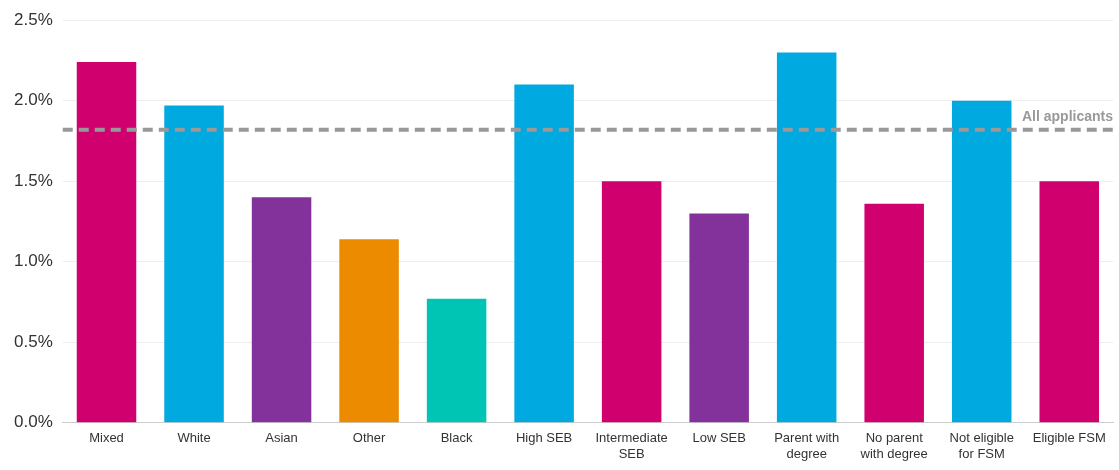 Image resolution: width=1119 pixels, height=470 pixels. Describe the element at coordinates (456, 438) in the screenshot. I see `x-tick-label: Black` at that location.